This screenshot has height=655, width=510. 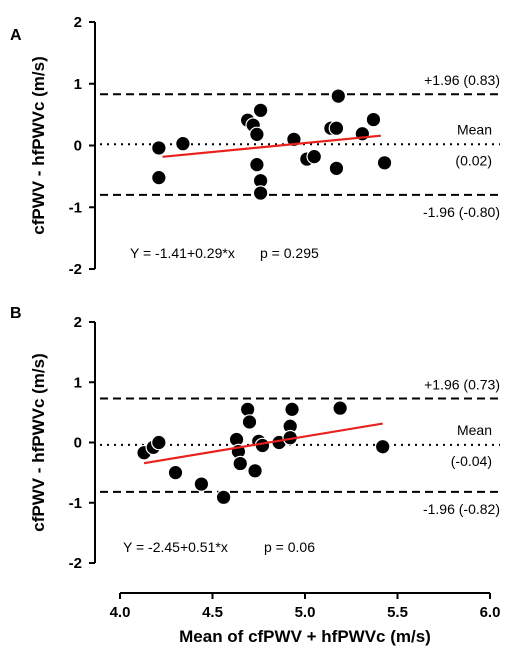 What do you see at coordinates (490, 612) in the screenshot?
I see `x-tick-label: 6.0` at bounding box center [490, 612].